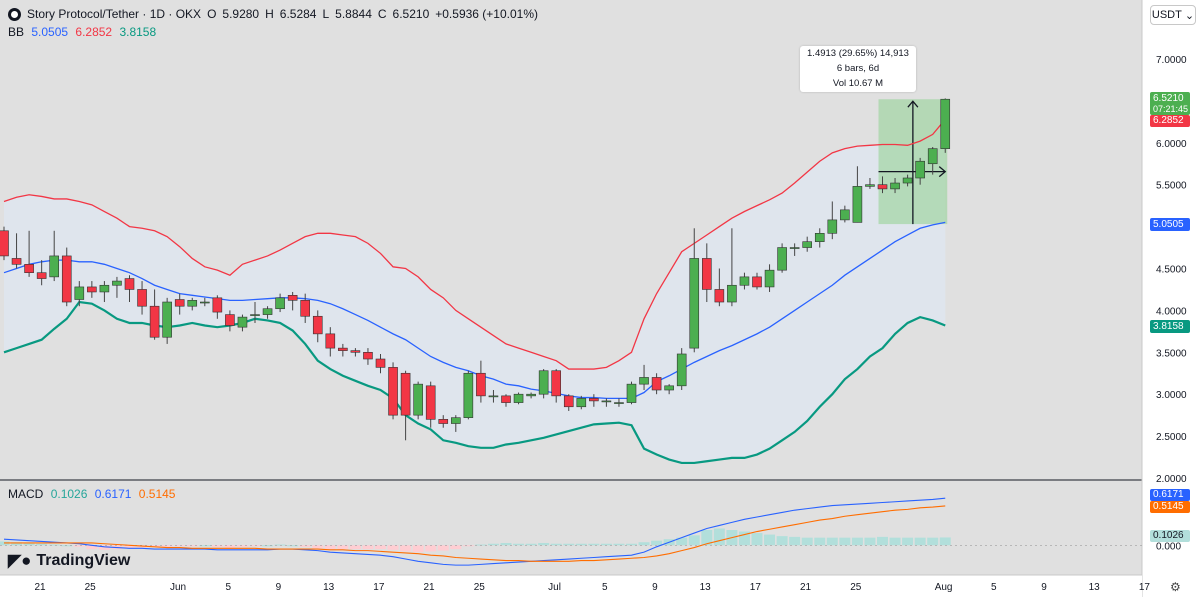 This screenshot has height=597, width=1200. I want to click on low-value: 5.8844, so click(353, 14).